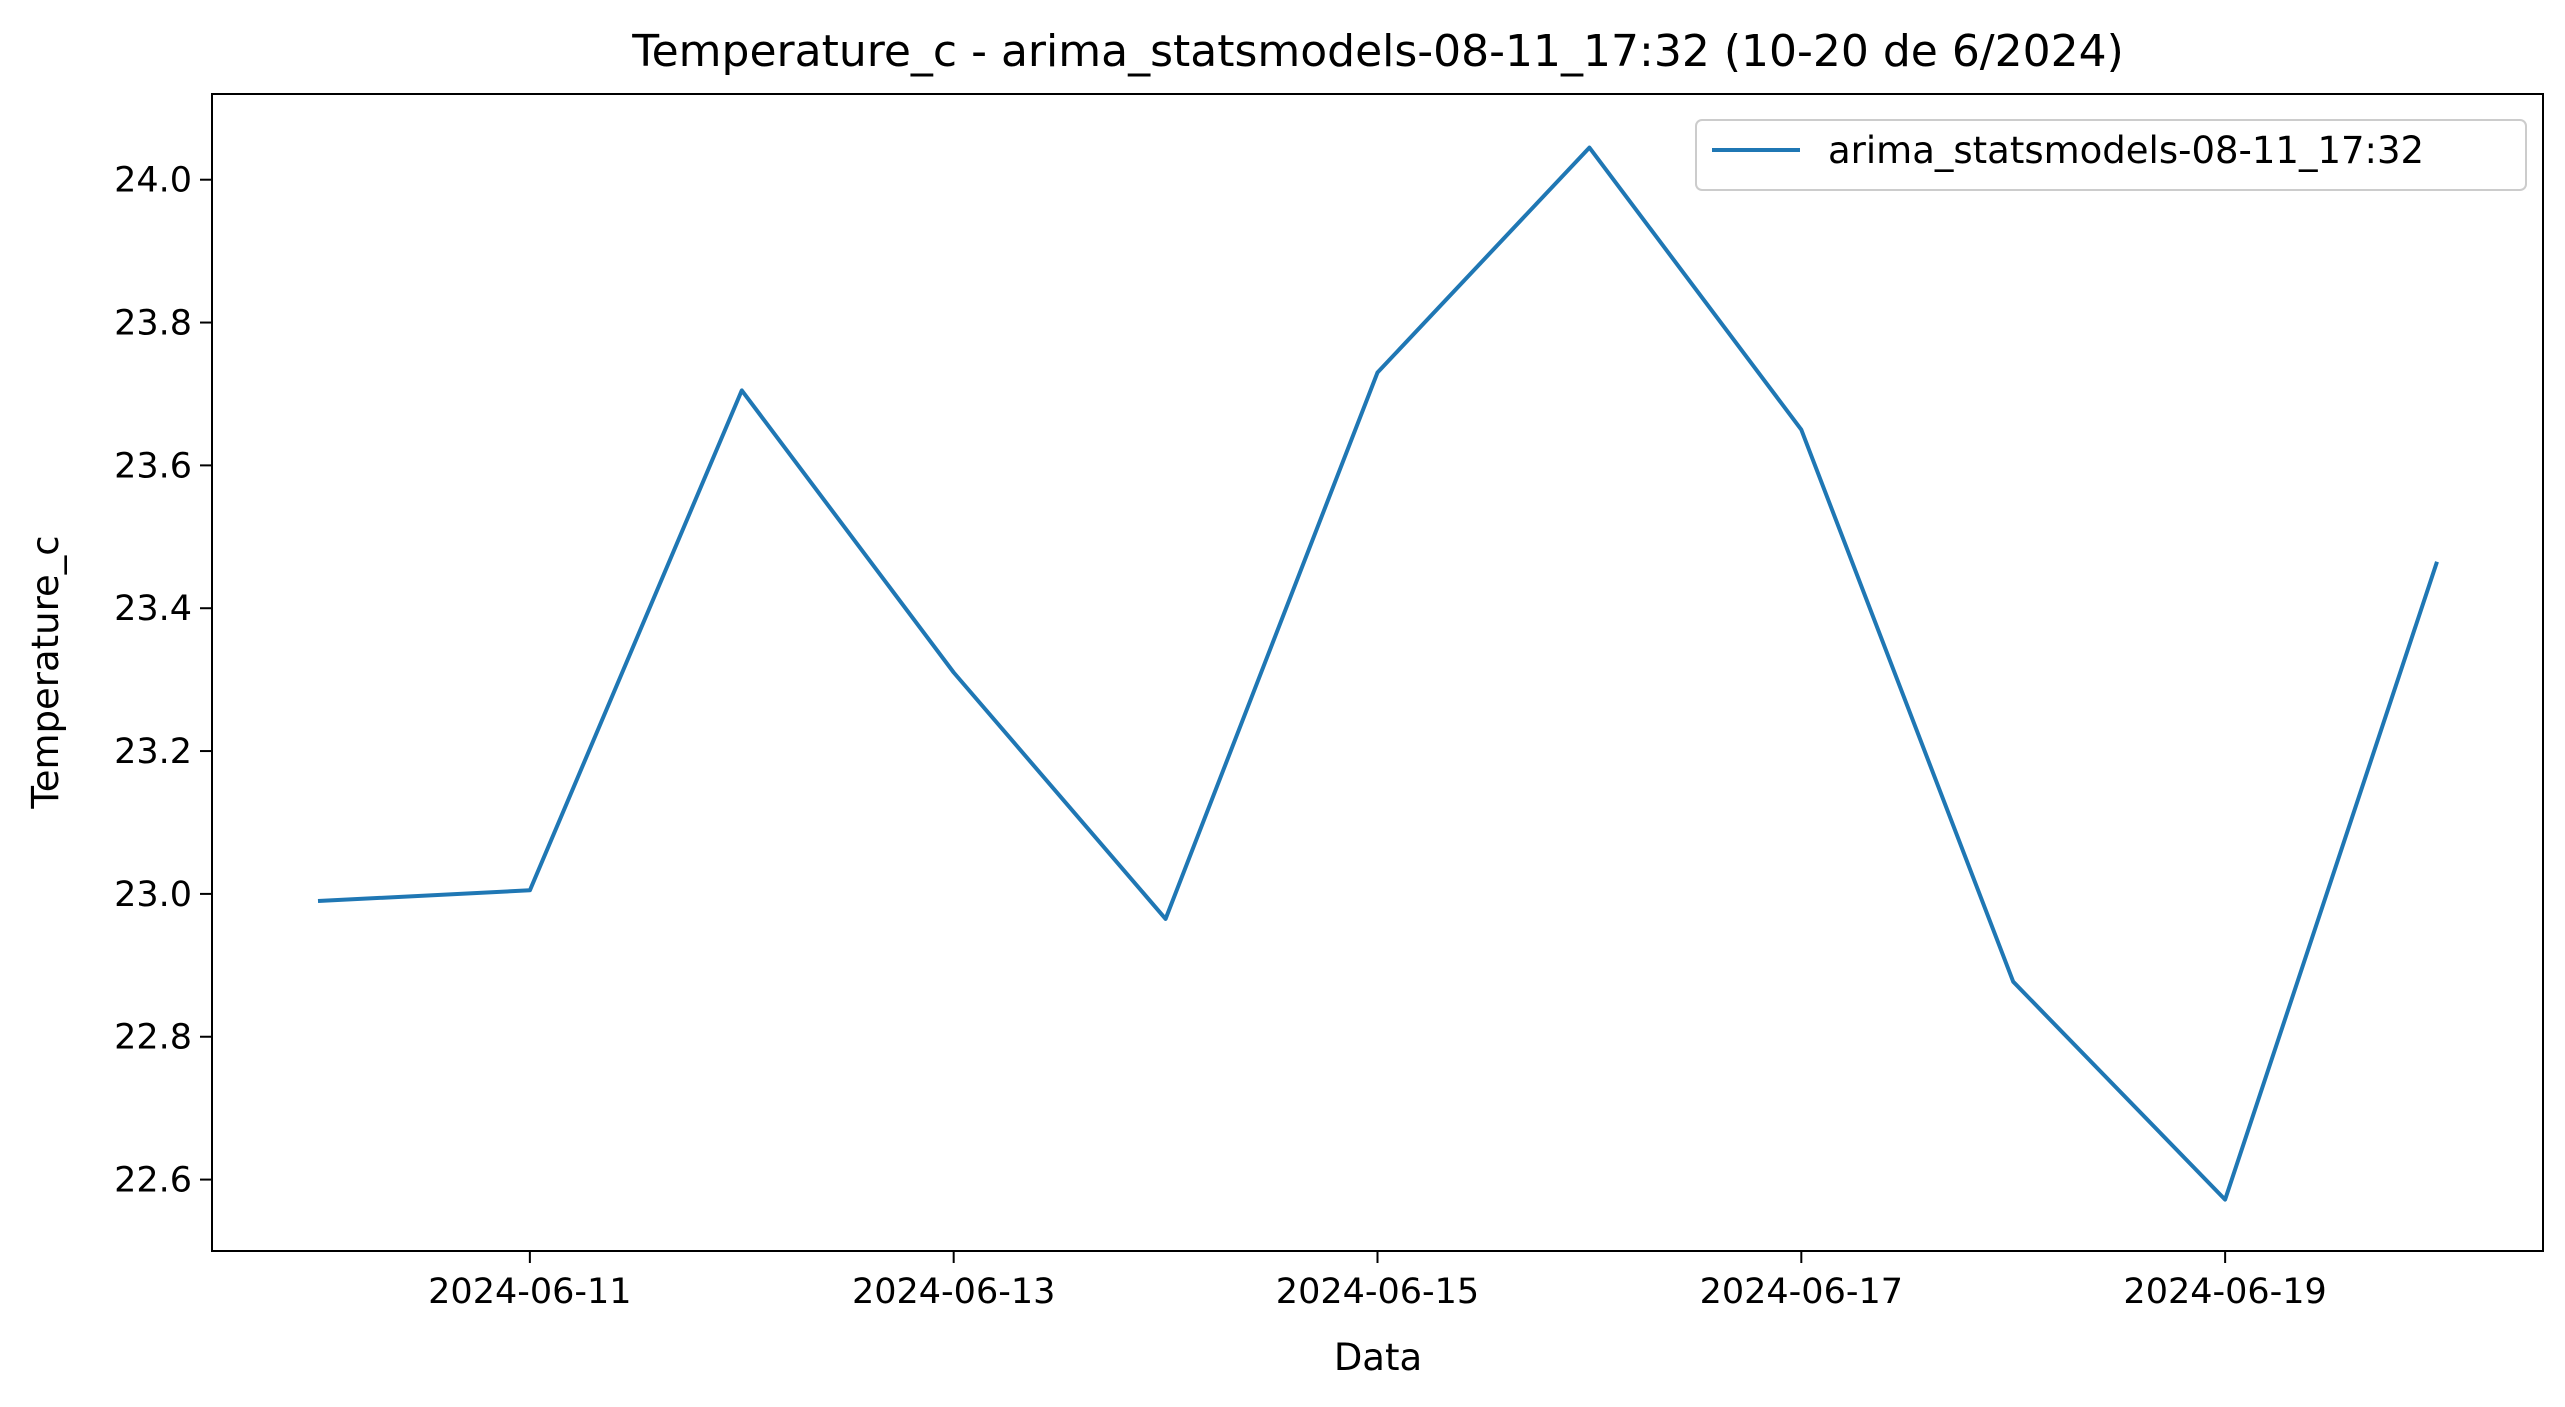  Describe the element at coordinates (153, 324) in the screenshot. I see `y-tick-label: 23.8` at that location.